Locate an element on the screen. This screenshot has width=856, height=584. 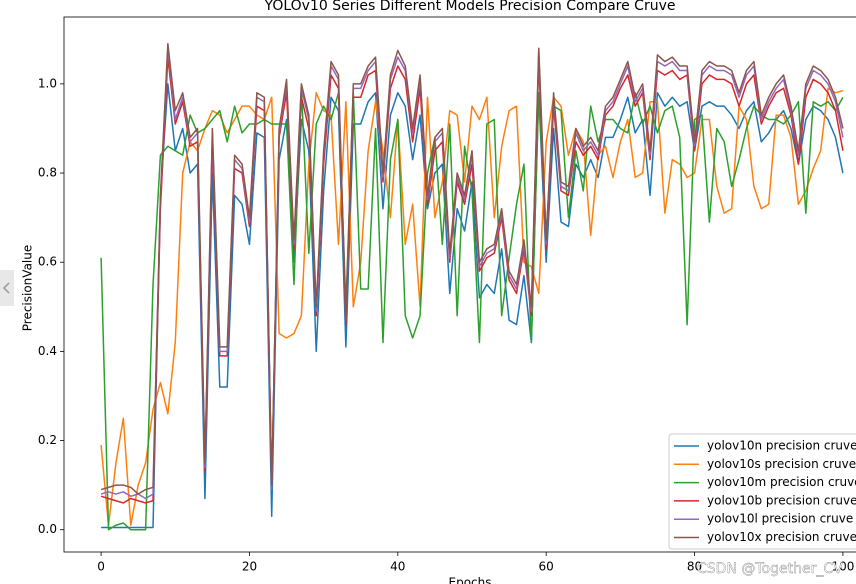
x-tick-label: 100 is located at coordinates (842, 567).